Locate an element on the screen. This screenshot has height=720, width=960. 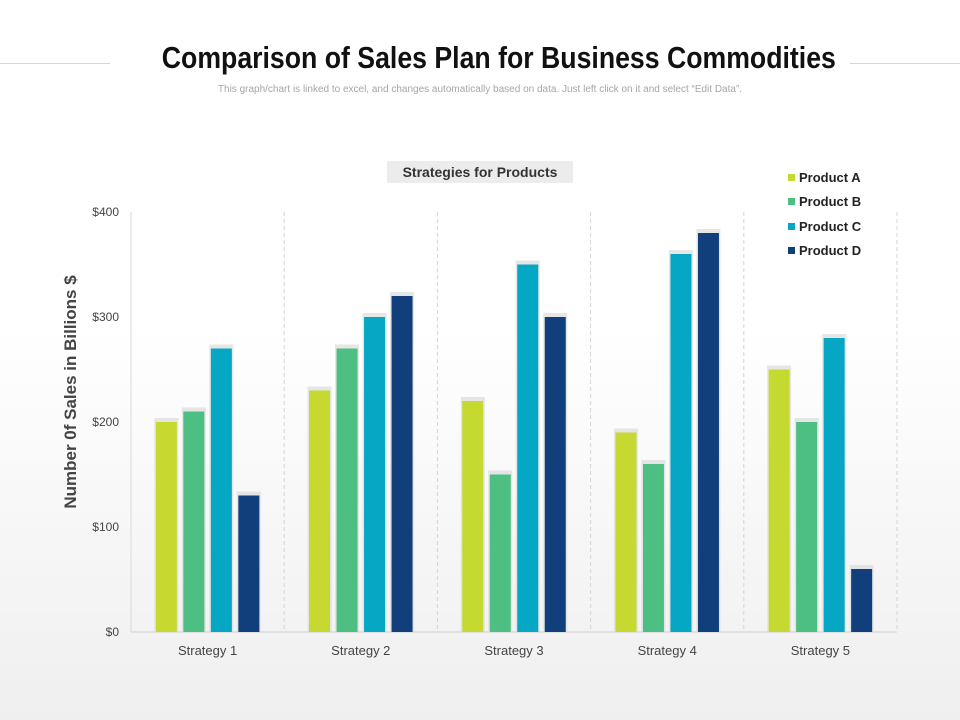
chart-legend: Product A Product B Product C Product D is located at coordinates (824, 214).